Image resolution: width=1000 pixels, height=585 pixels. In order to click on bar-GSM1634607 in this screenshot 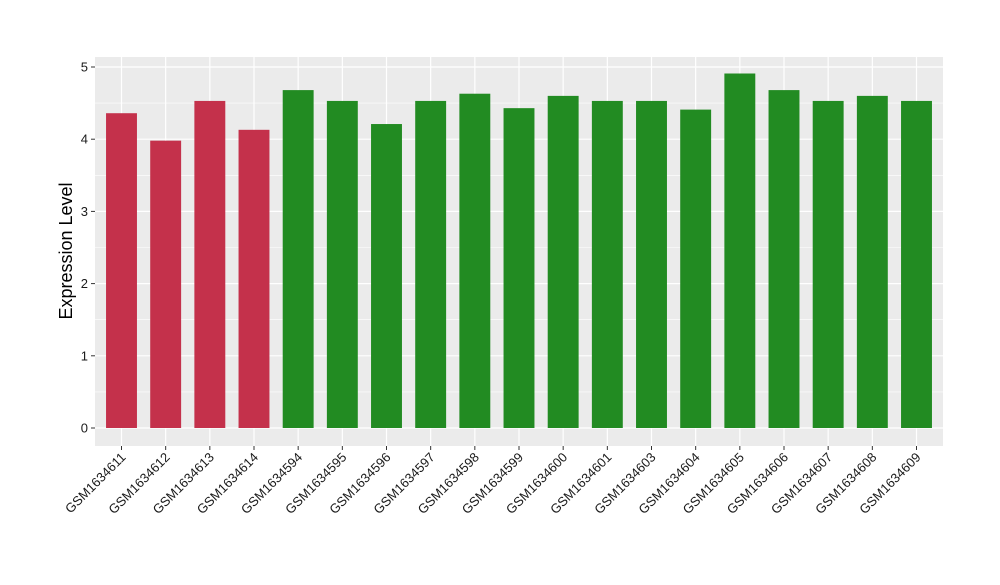, I will do `click(828, 264)`.